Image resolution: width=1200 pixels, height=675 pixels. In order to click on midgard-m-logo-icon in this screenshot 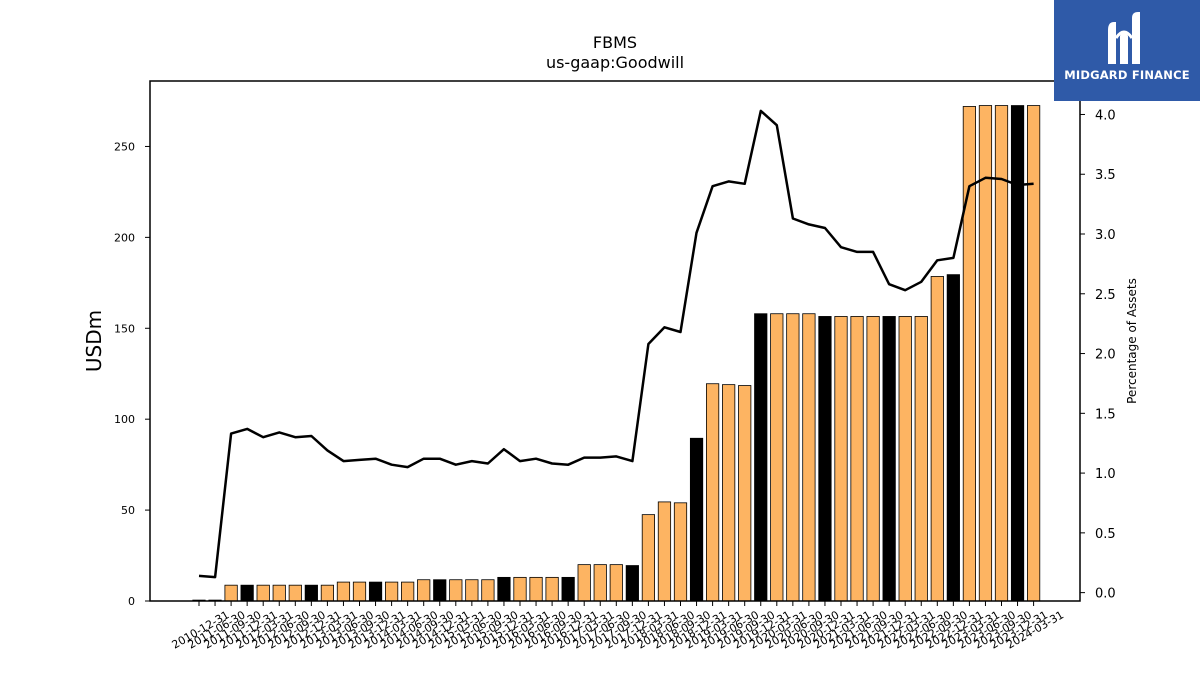, I will do `click(1124, 38)`.